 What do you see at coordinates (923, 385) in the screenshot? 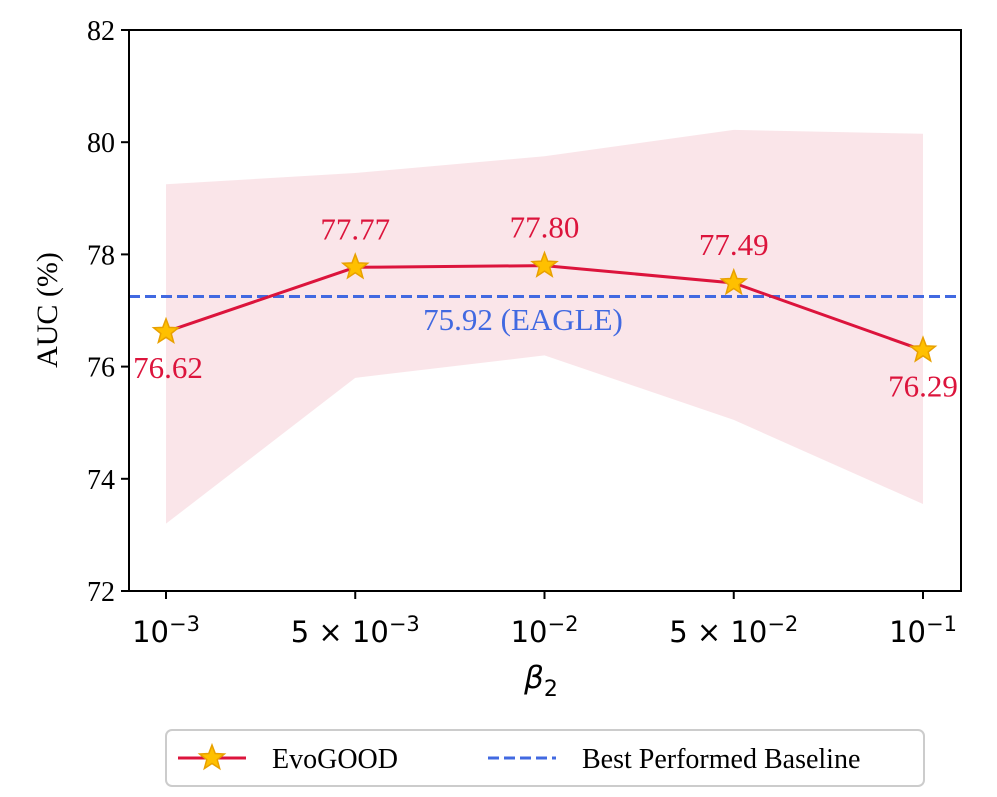
I see `data-label: 76.29` at bounding box center [923, 385].